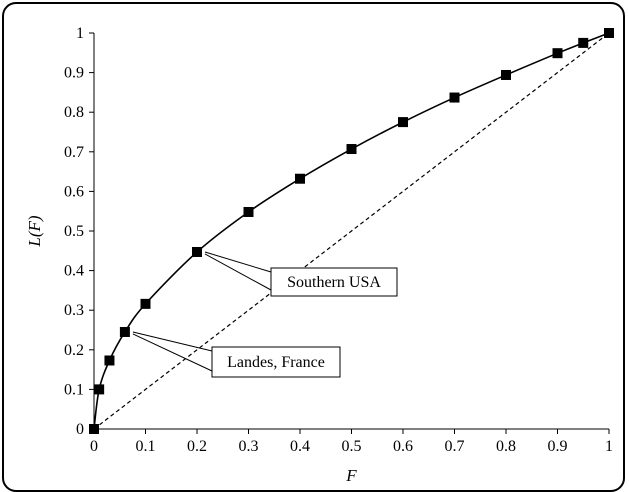 Image resolution: width=629 pixels, height=492 pixels. Describe the element at coordinates (558, 446) in the screenshot. I see `x-tick-label: 0.9` at that location.